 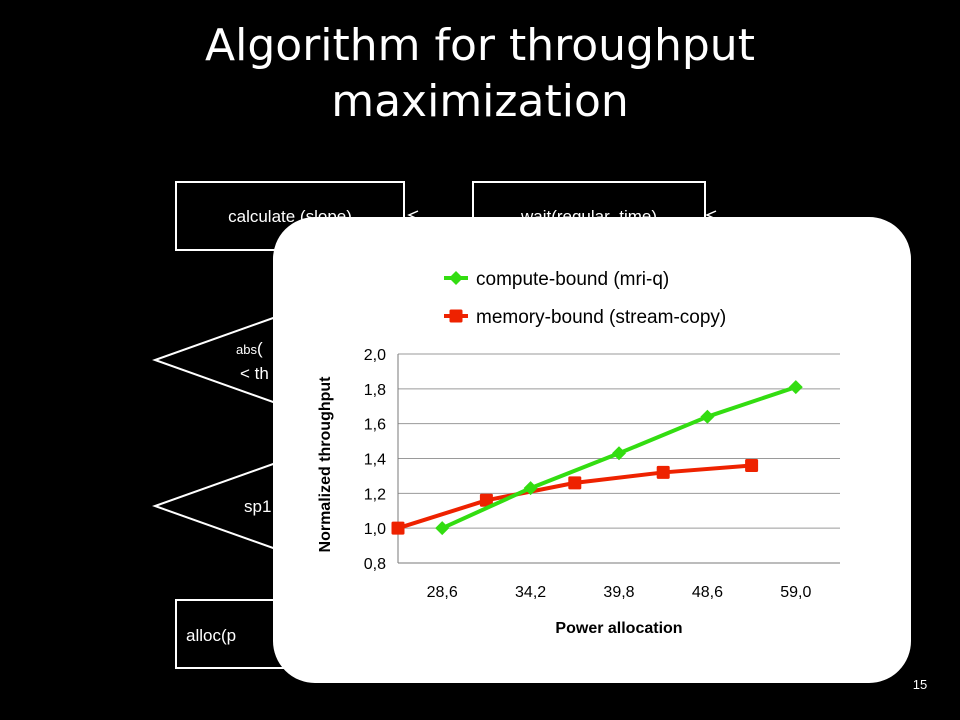 I want to click on y-tick-label: 2,0, so click(x=375, y=355).